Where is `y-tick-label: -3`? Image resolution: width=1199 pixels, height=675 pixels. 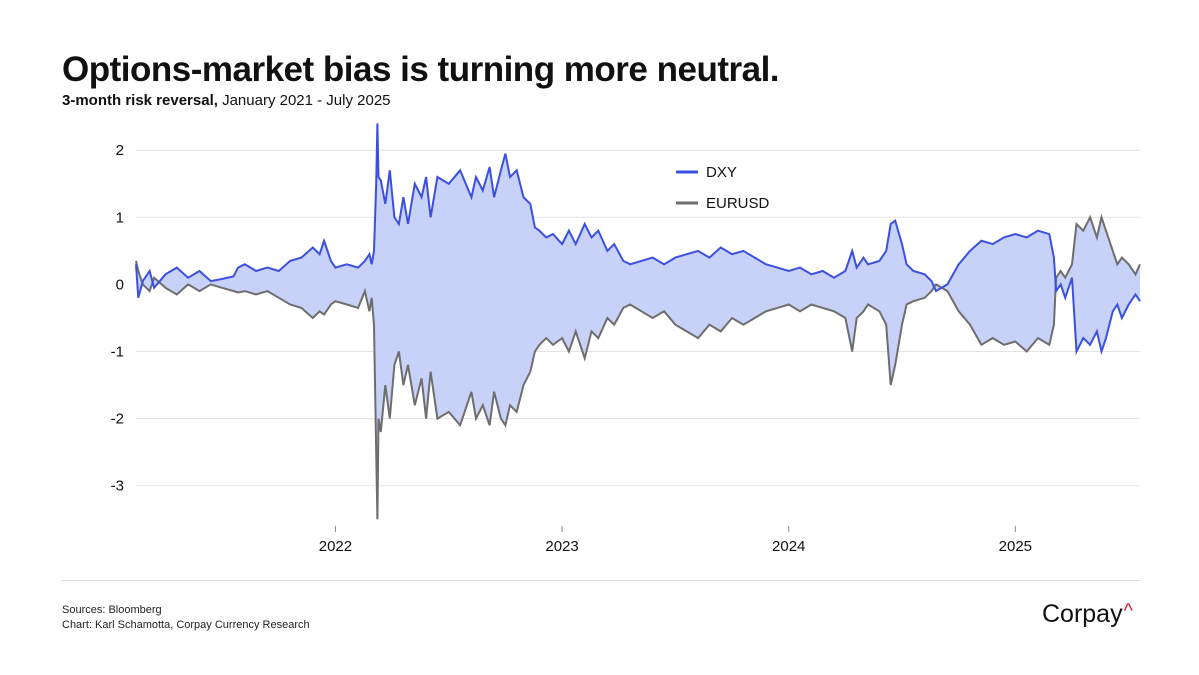 y-tick-label: -3 is located at coordinates (117, 486).